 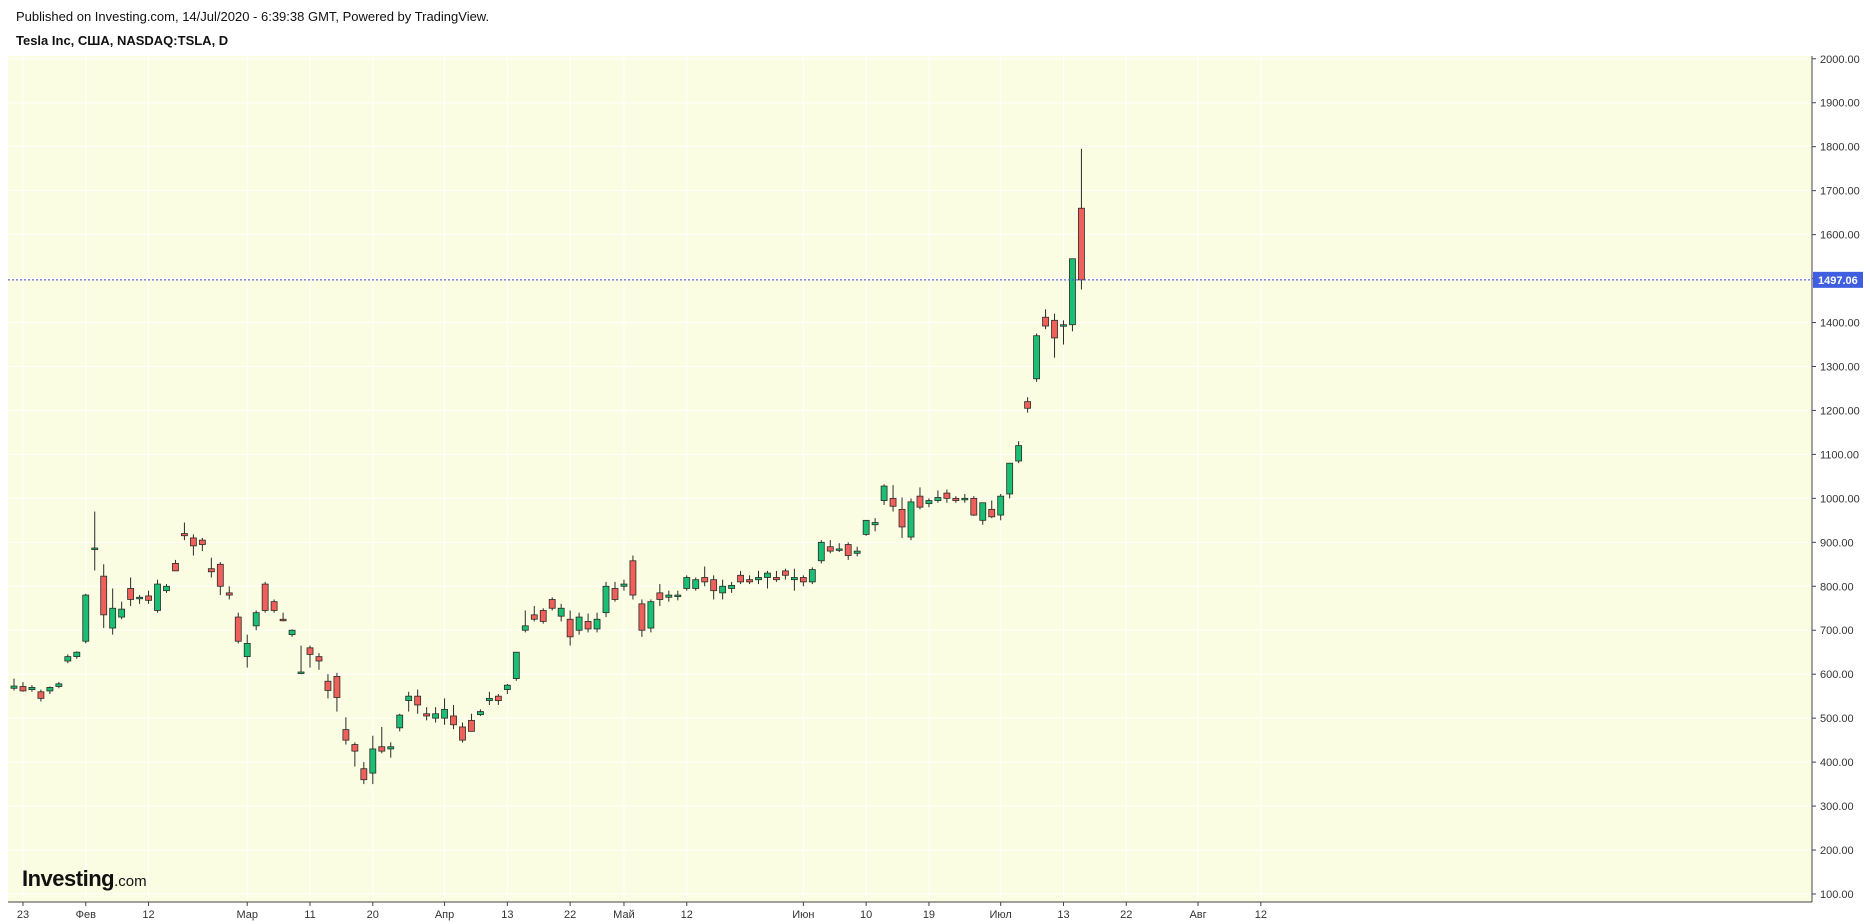 I want to click on y-tick-label: 300.00, so click(x=1837, y=807).